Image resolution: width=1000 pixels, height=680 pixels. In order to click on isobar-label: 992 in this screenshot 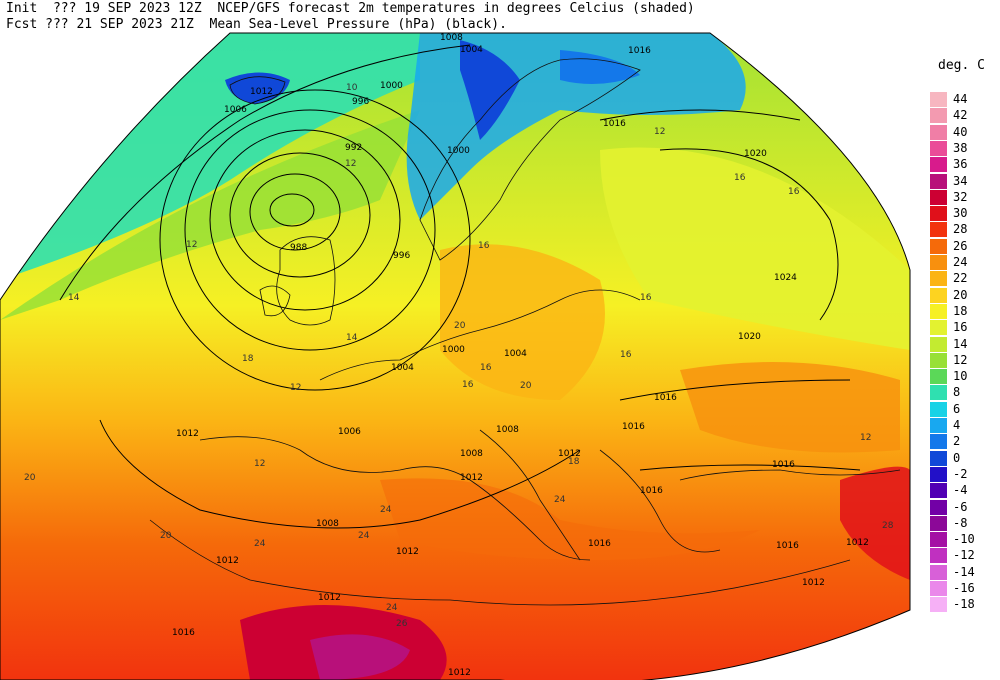, I will do `click(353, 148)`.